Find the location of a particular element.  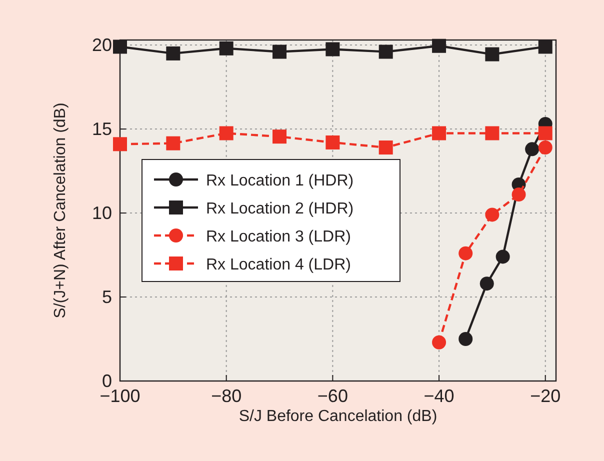

legend-label: Rx Location 2 (HDR) is located at coordinates (280, 209).